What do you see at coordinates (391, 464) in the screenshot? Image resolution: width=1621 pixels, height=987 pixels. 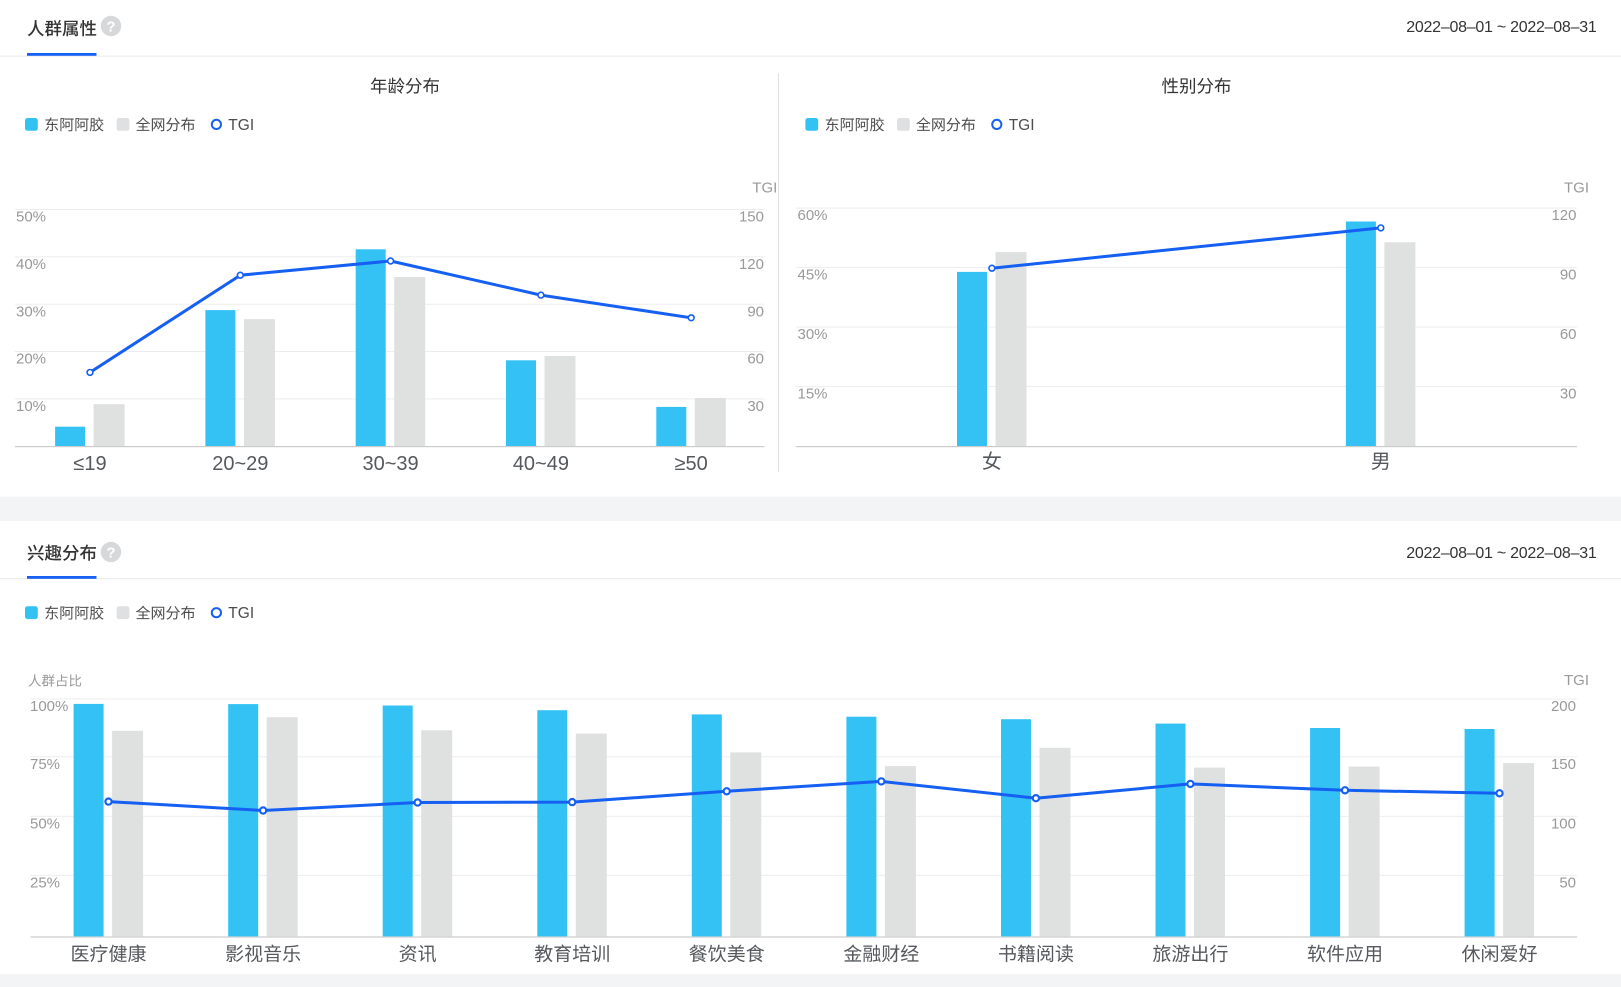 I see `svg-text: 30~39` at bounding box center [391, 464].